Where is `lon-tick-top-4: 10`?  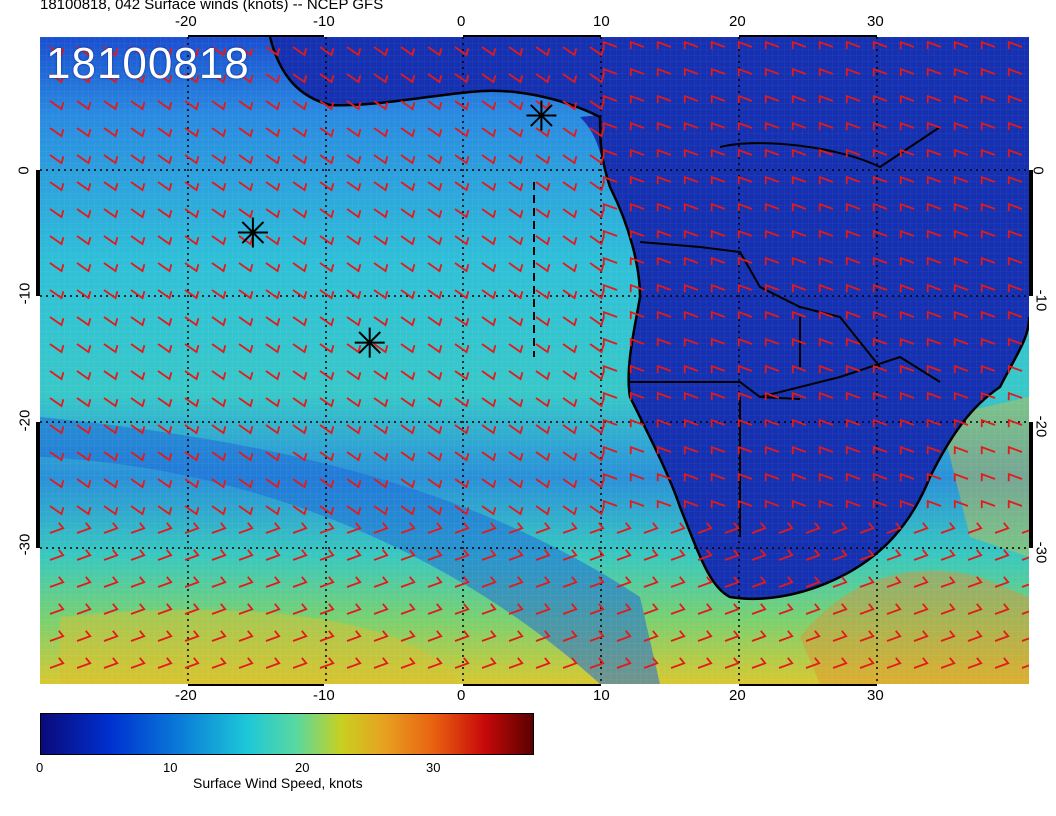
lon-tick-top-4: 10 is located at coordinates (601, 21).